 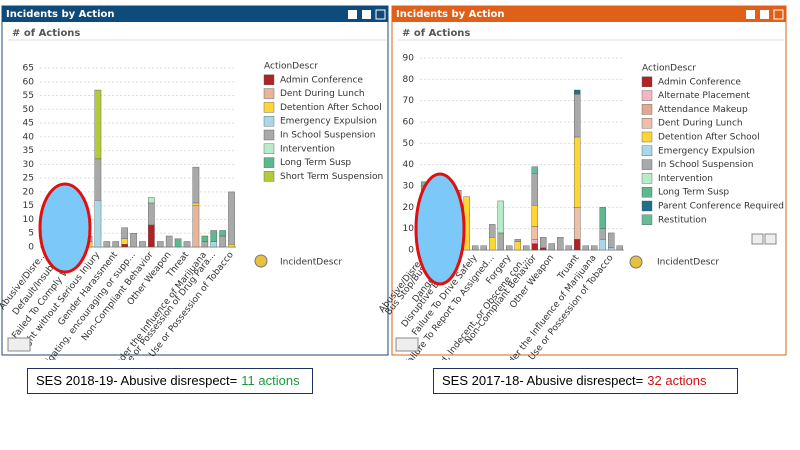 I want to click on y-tick-label: 5, so click(x=31, y=234).